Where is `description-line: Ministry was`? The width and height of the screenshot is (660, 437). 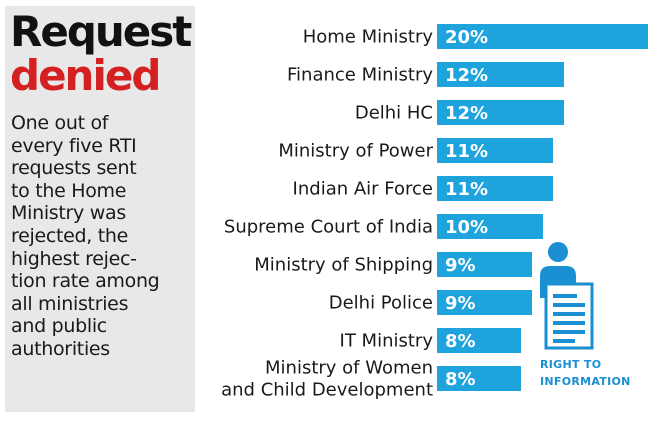 description-line: Ministry was is located at coordinates (68, 213).